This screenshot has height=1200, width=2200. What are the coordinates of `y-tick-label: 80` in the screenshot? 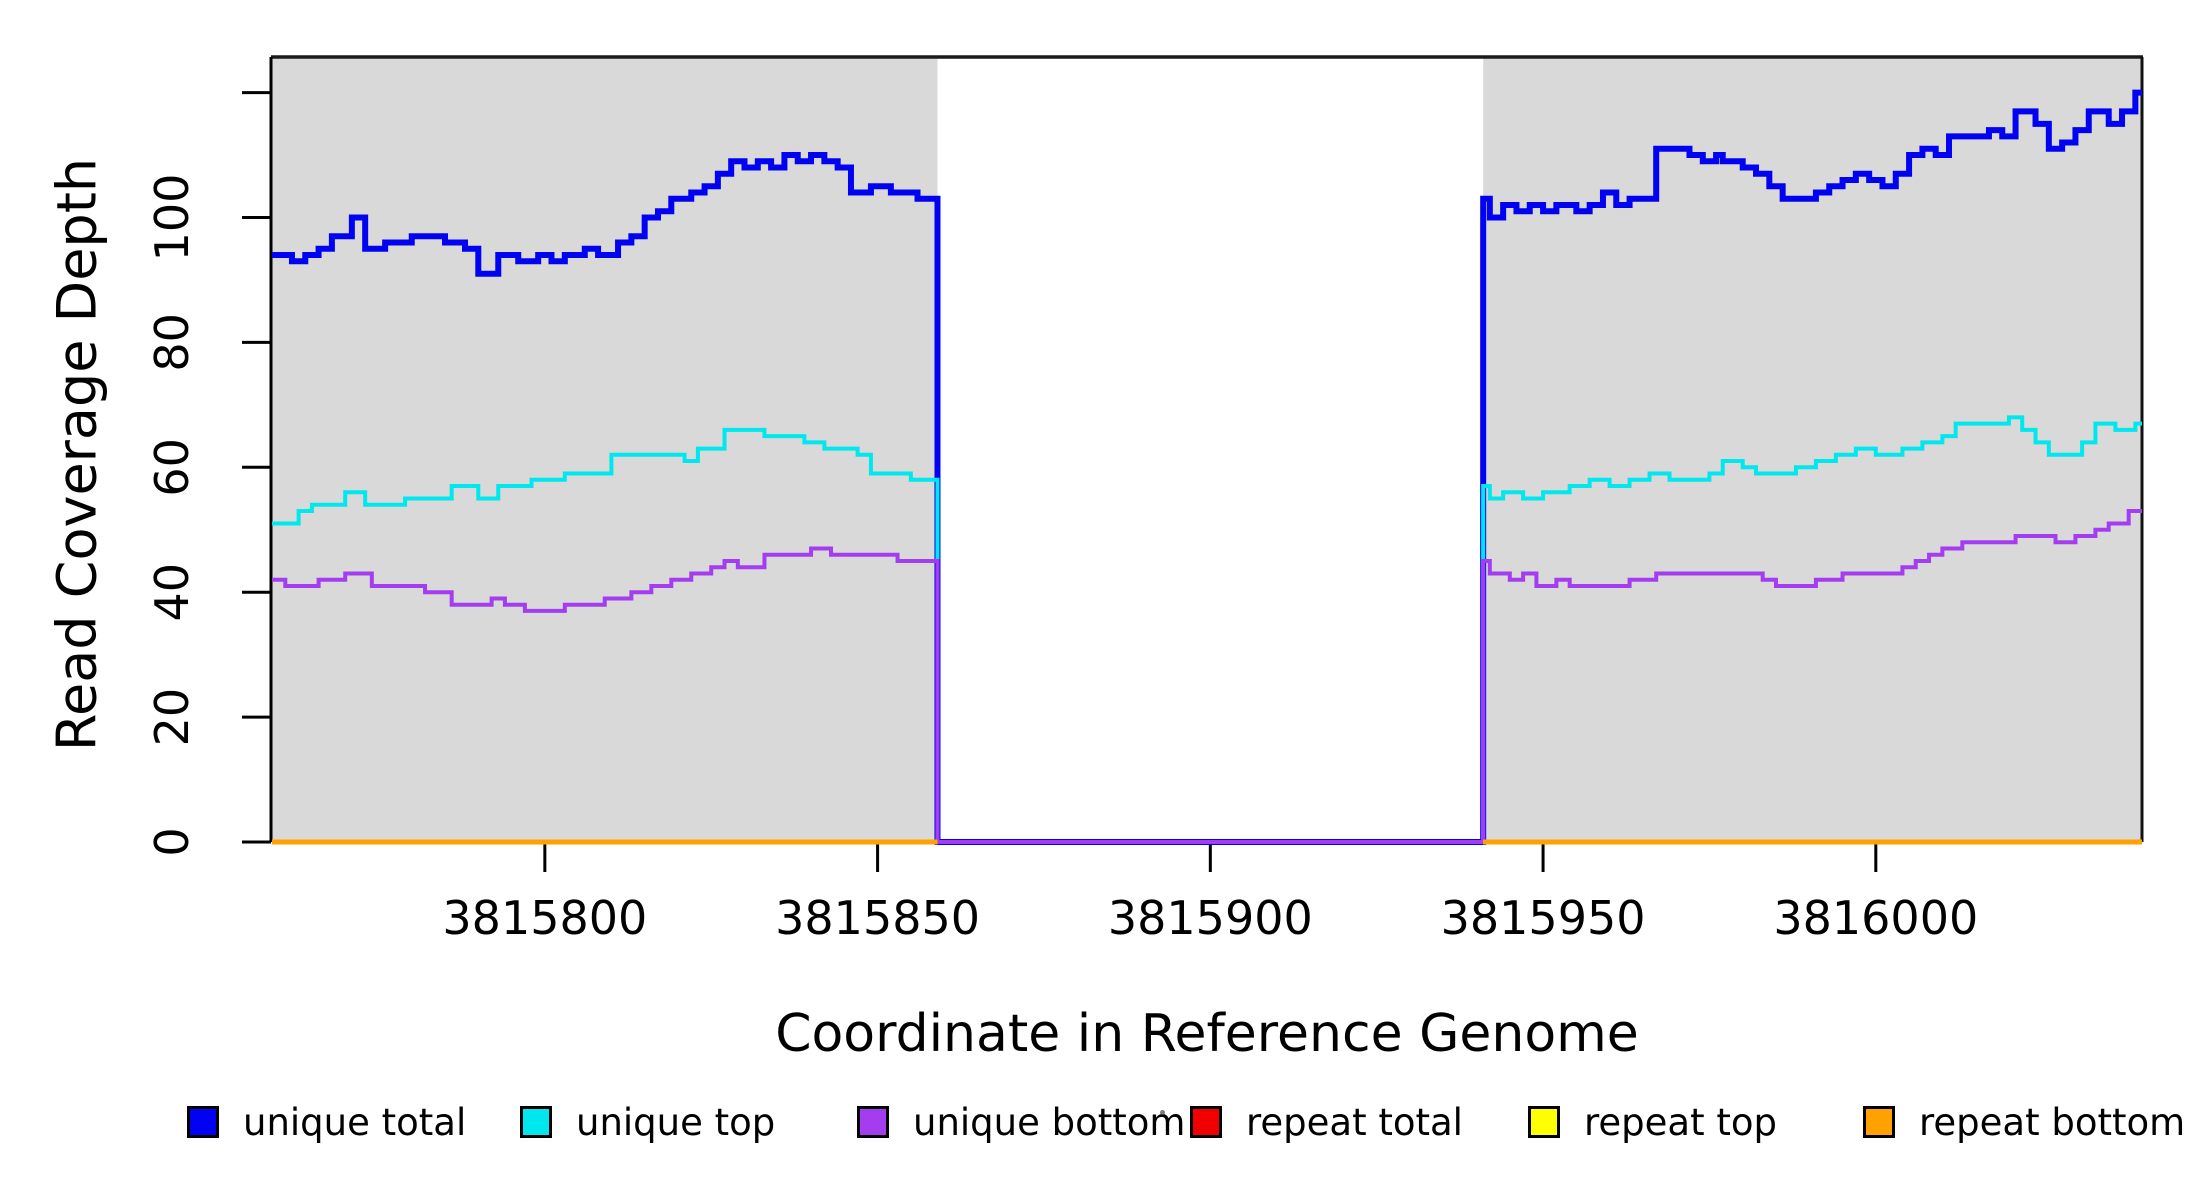 It's located at (172, 342).